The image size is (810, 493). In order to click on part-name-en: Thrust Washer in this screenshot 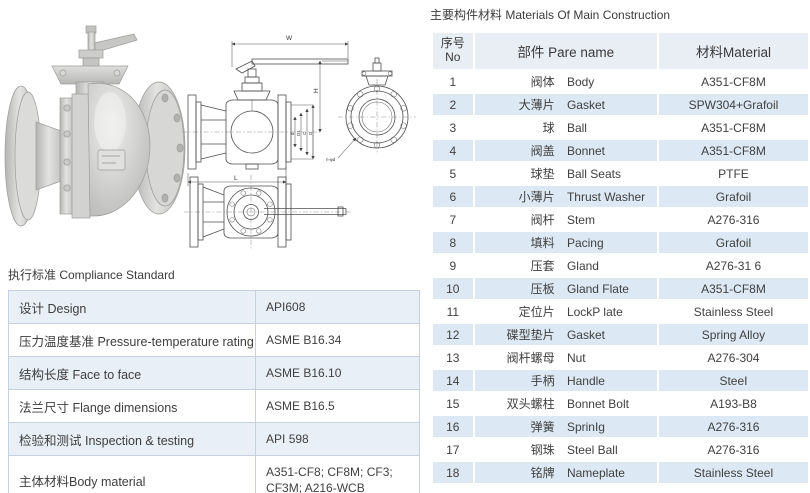, I will do `click(606, 197)`.